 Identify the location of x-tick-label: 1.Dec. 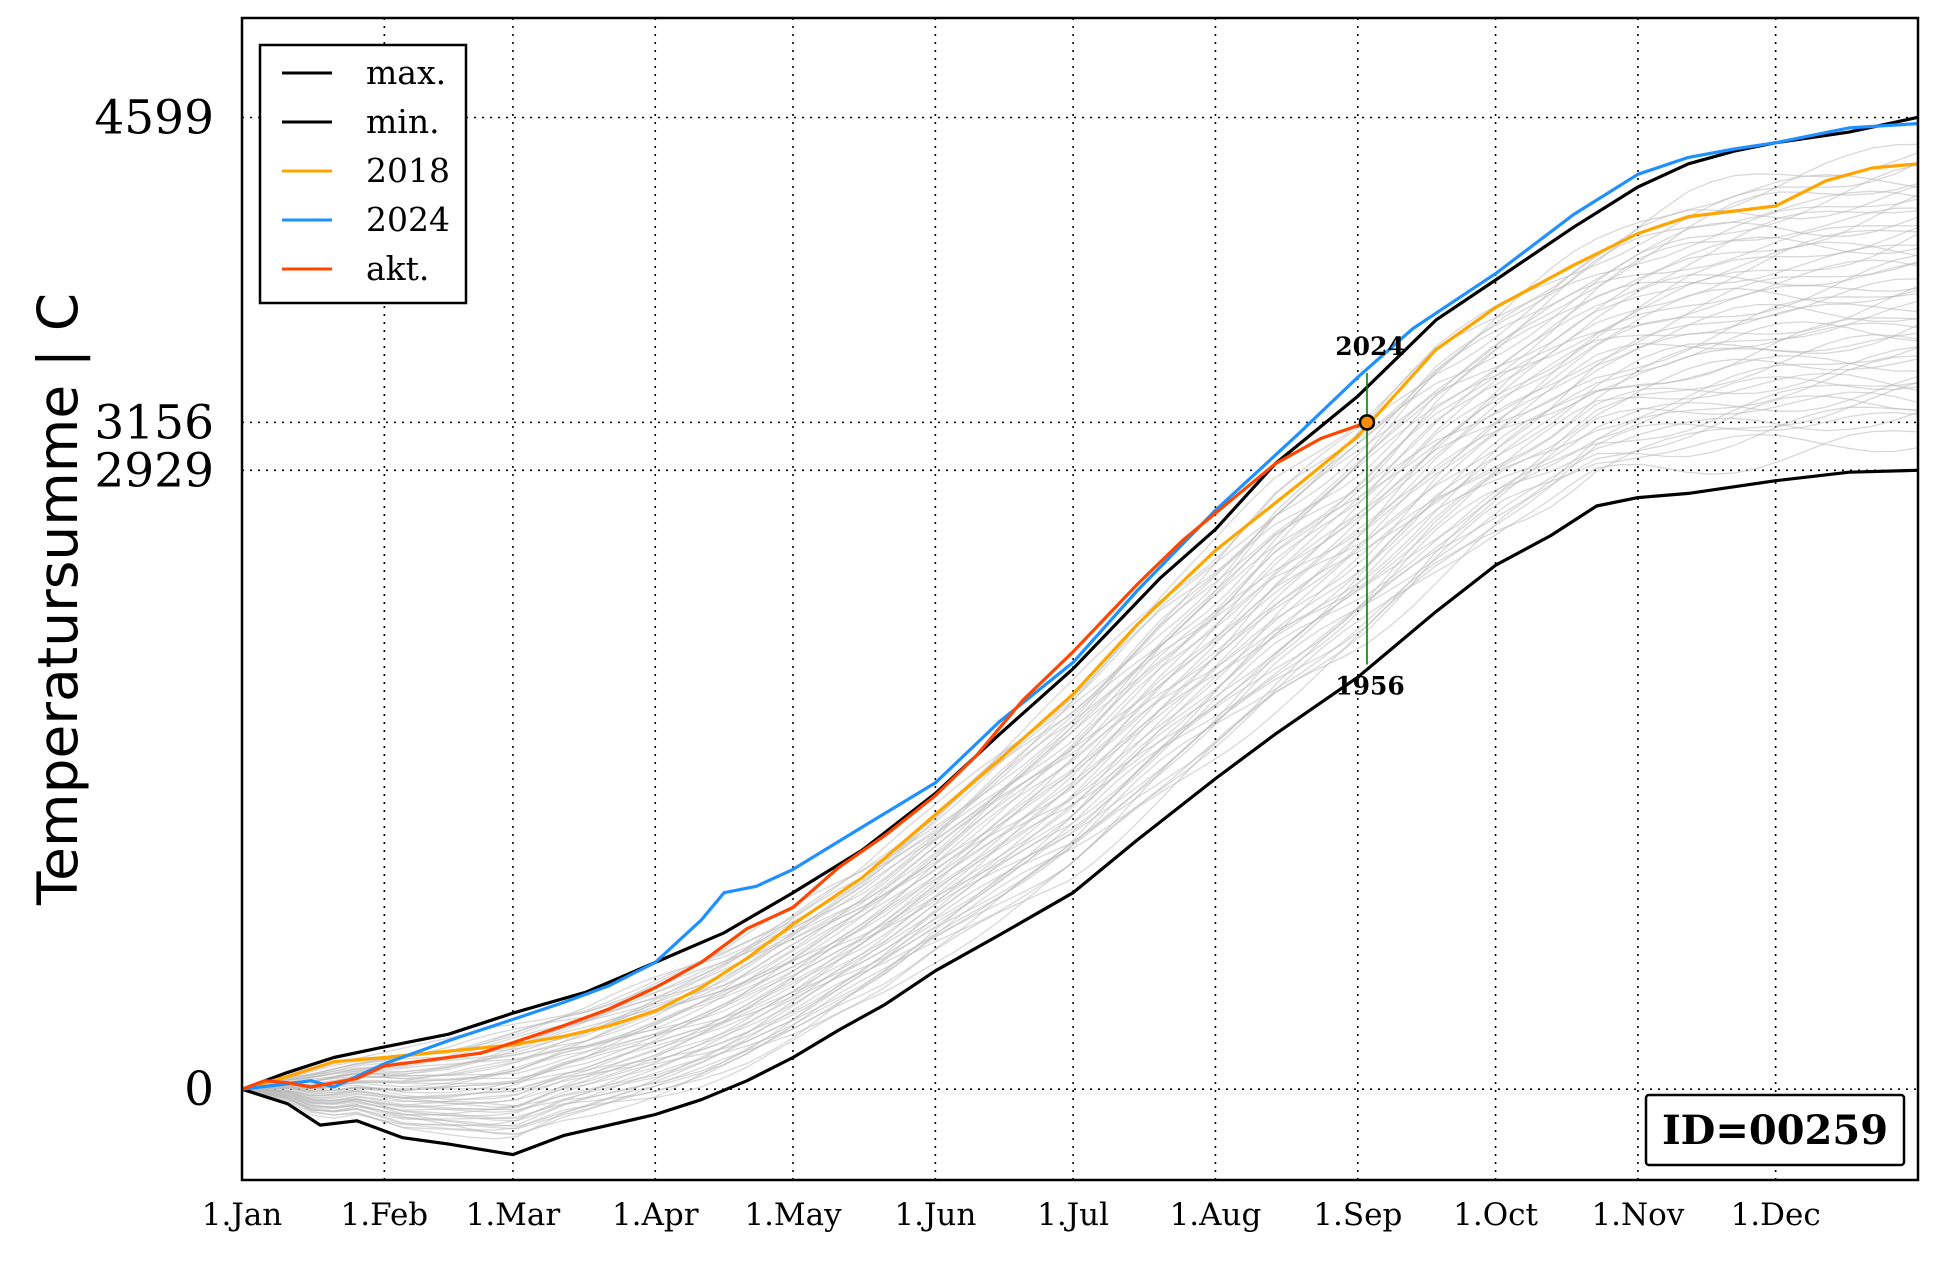
(1776, 1215).